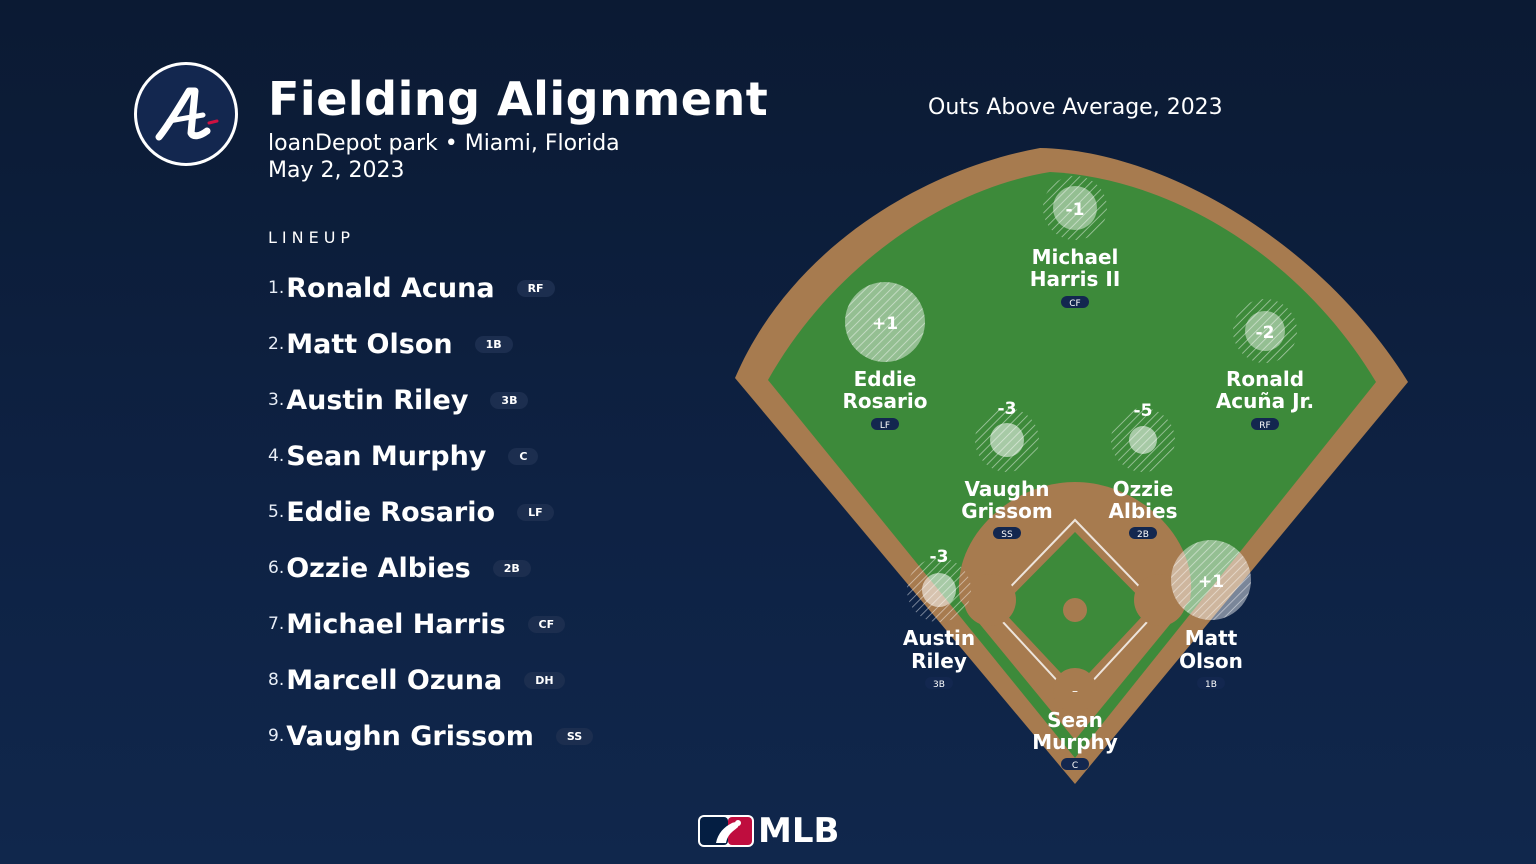 This screenshot has height=864, width=1536. I want to click on lineup-item: 2. Matt Olson 1B, so click(430, 344).